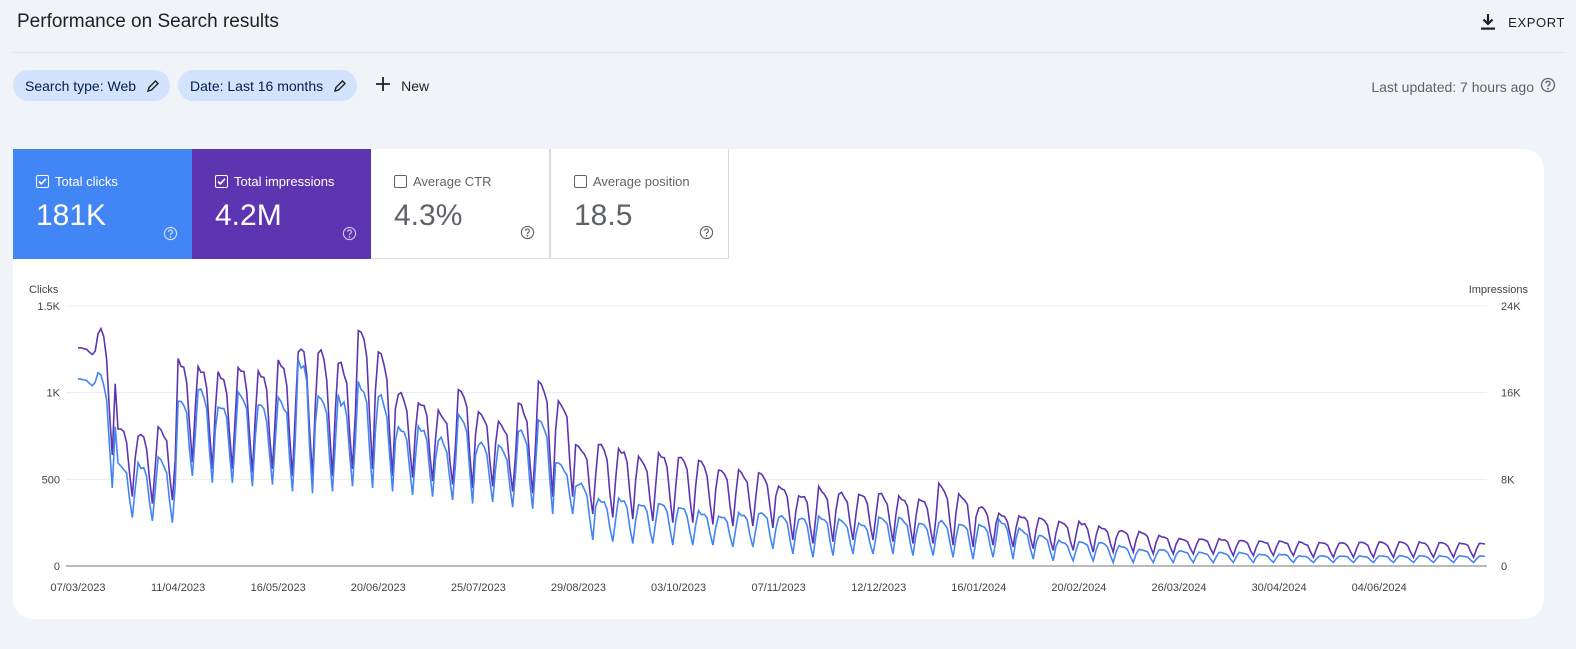 Image resolution: width=1576 pixels, height=649 pixels. I want to click on left-axis-label: Clicks, so click(44, 290).